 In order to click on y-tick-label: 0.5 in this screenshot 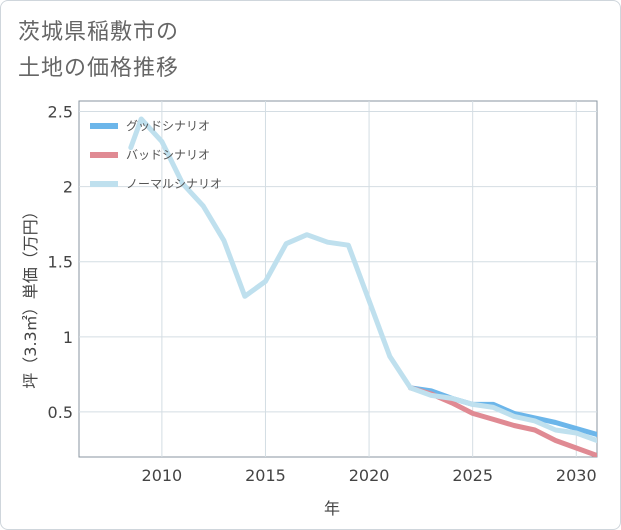, I will do `click(60, 412)`.